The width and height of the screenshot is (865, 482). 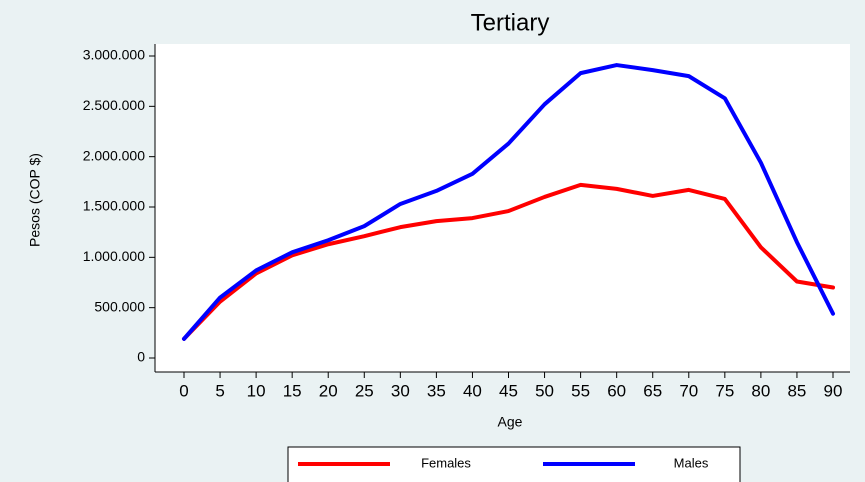 What do you see at coordinates (35, 200) in the screenshot?
I see `y-axis-label: Pesos (COP $)` at bounding box center [35, 200].